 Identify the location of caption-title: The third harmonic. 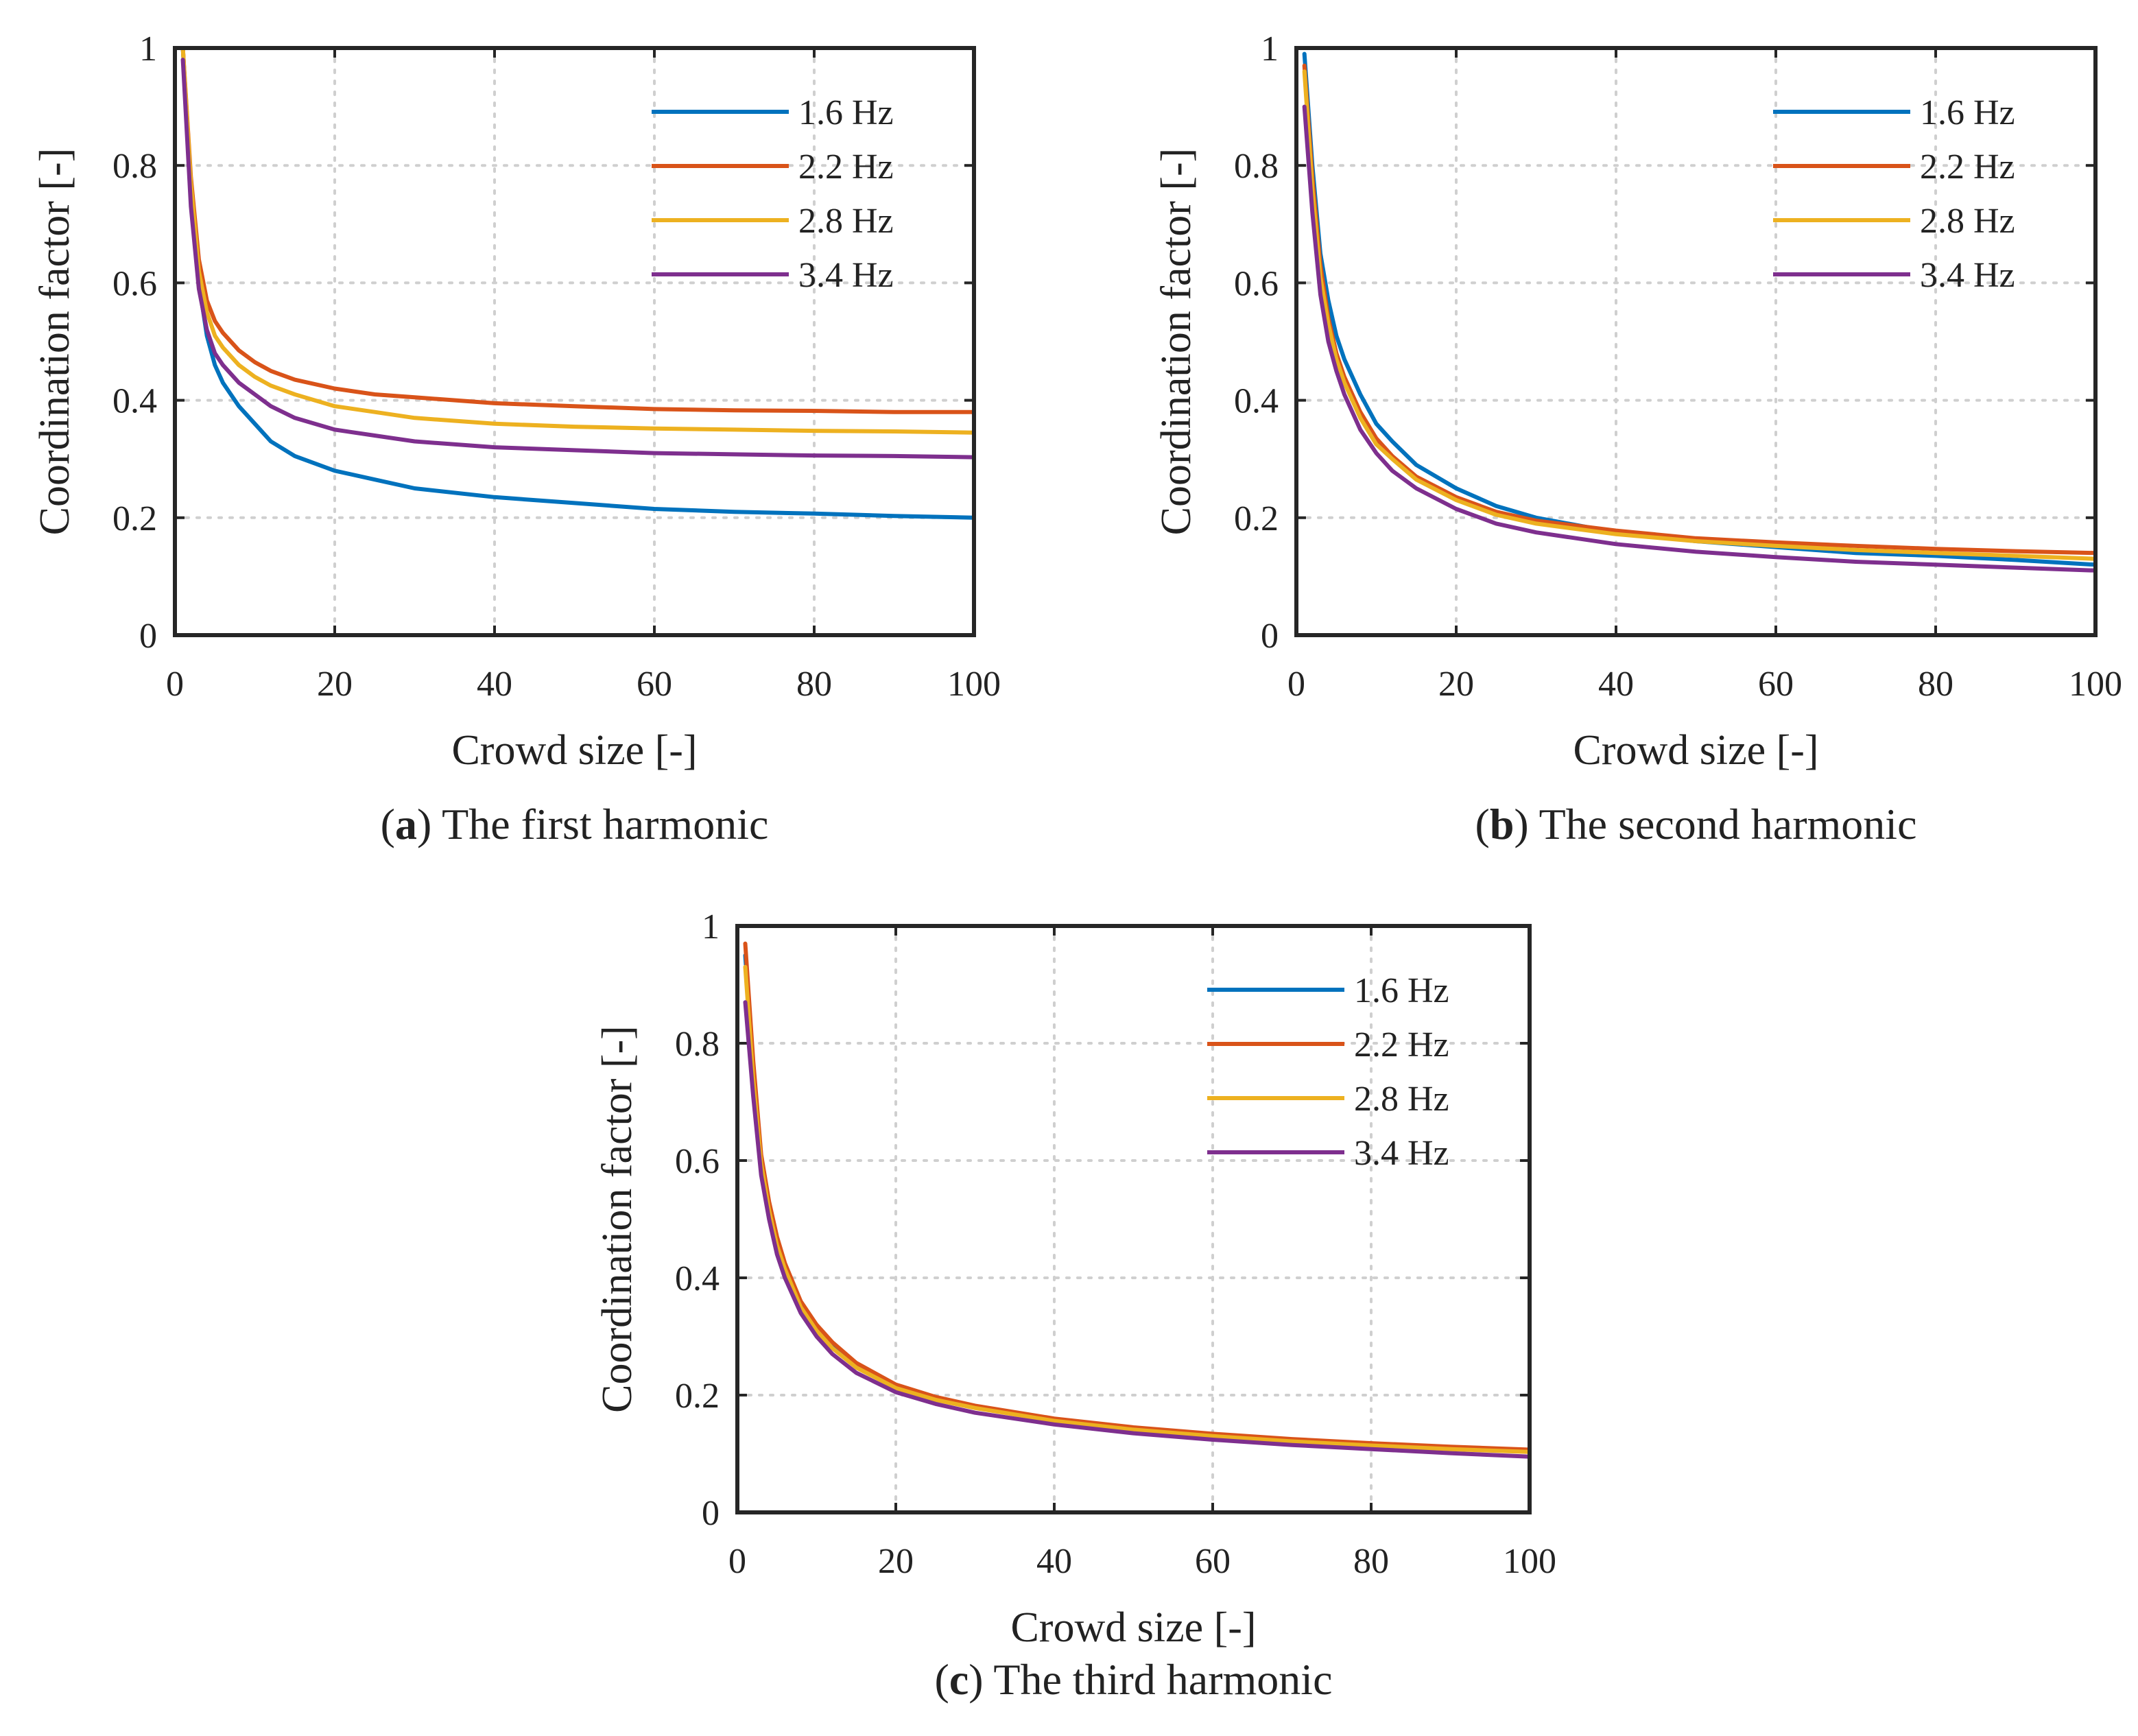
(1162, 1679).